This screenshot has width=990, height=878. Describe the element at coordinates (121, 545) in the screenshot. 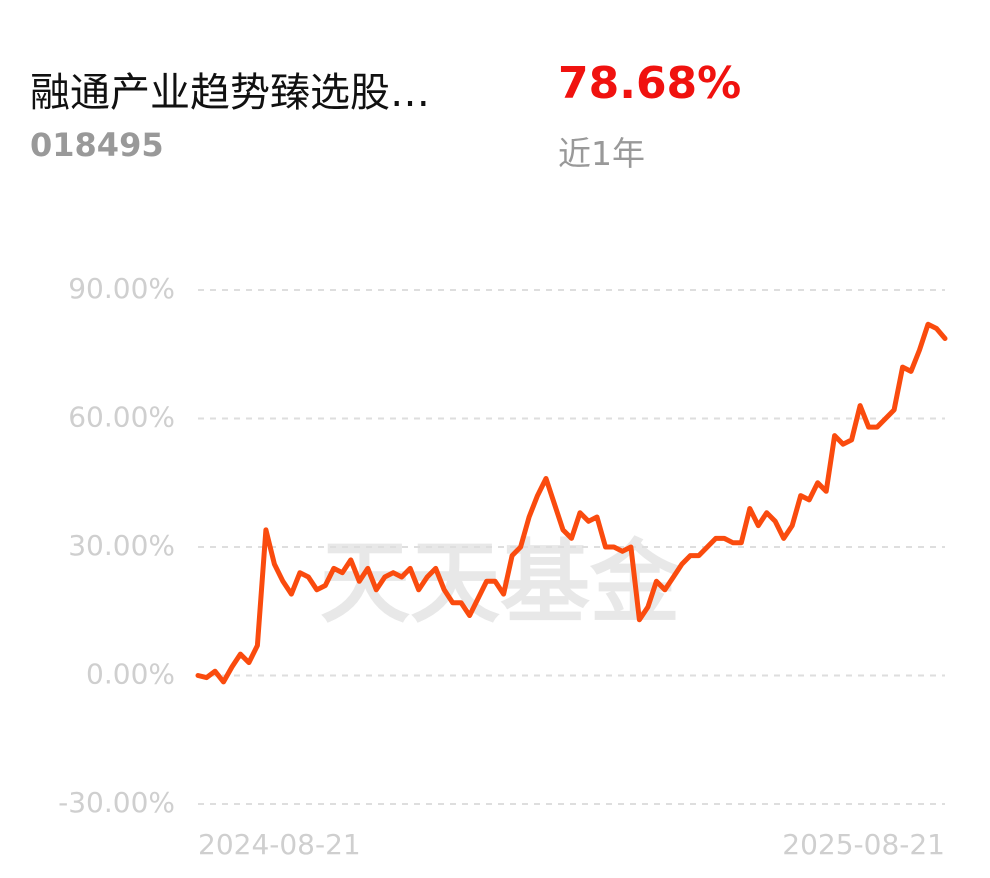

I see `y-tick-label: 30.00%` at that location.